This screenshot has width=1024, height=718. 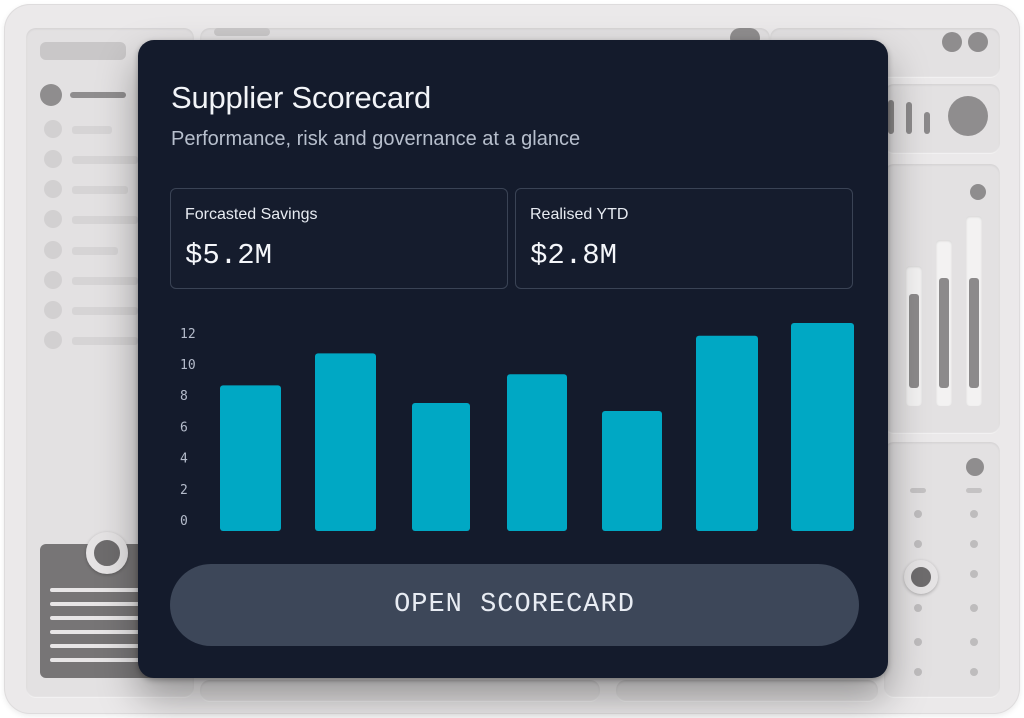 I want to click on background-top-pill, so click(x=242, y=32).